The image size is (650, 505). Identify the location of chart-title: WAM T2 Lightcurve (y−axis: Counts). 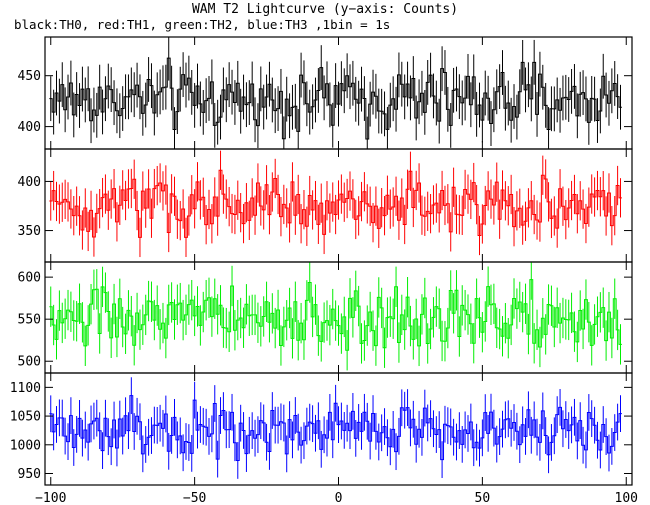
(325, 9).